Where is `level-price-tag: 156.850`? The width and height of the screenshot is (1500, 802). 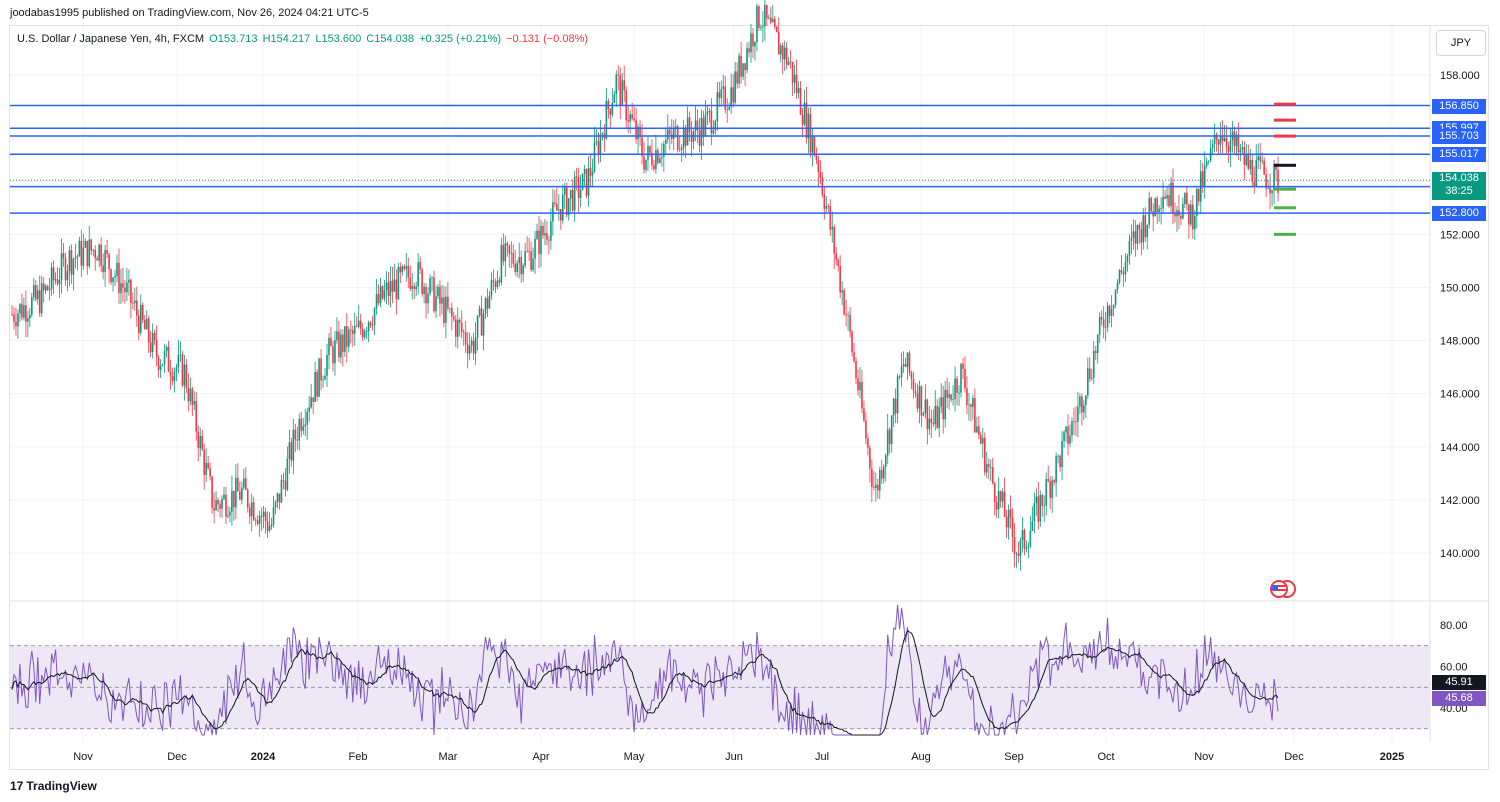 level-price-tag: 156.850 is located at coordinates (1459, 106).